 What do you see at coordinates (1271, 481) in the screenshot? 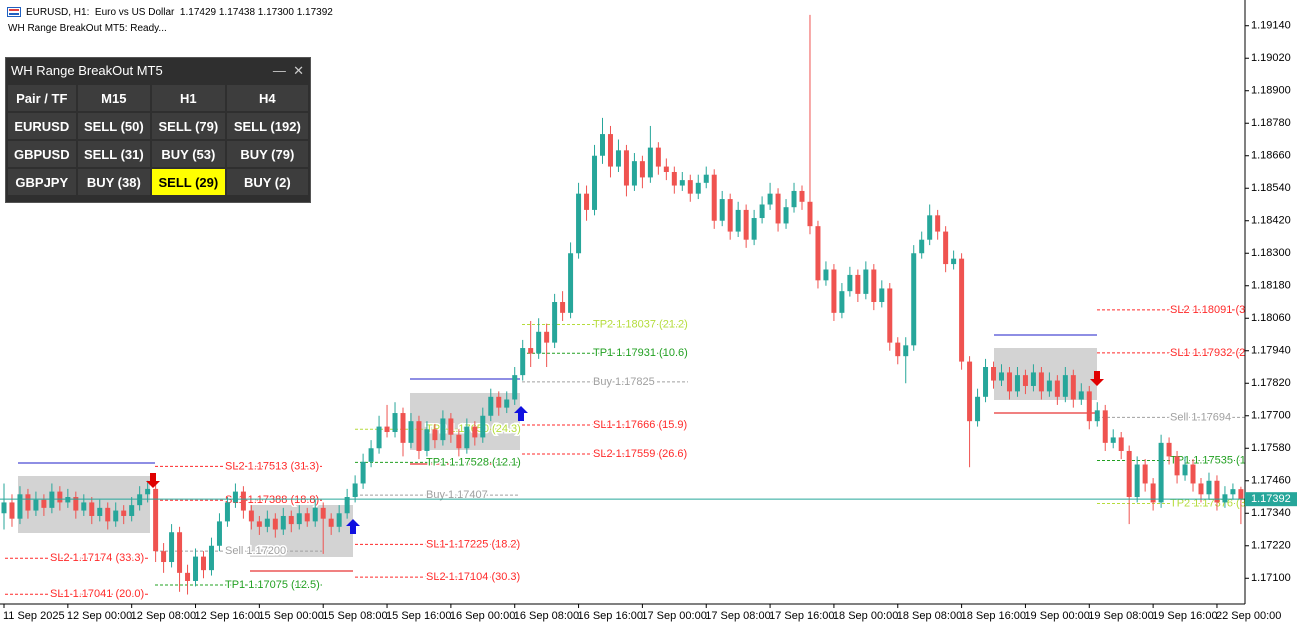
I see `y-tick-label: 1.17460` at bounding box center [1271, 481].